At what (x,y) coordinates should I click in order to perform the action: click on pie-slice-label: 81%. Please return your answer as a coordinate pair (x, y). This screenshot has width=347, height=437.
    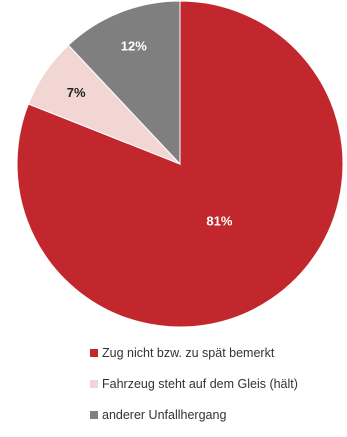
    Looking at the image, I should click on (219, 220).